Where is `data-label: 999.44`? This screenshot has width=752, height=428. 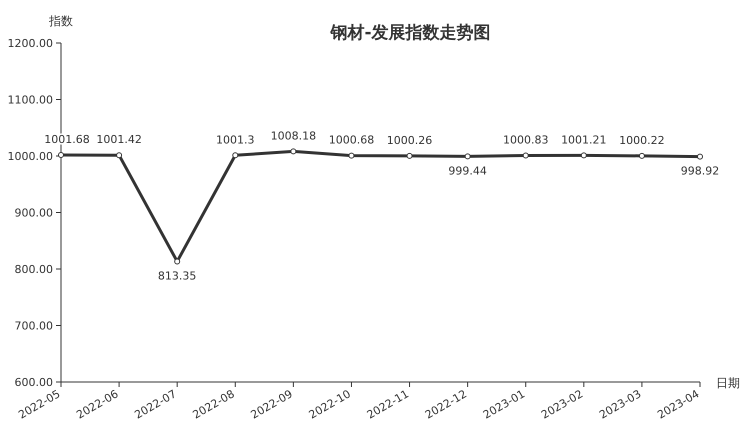 data-label: 999.44 is located at coordinates (467, 171).